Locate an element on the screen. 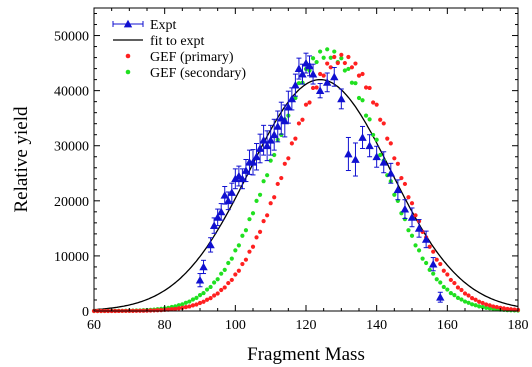 The image size is (532, 367). legend-label: GEF (secondary) is located at coordinates (198, 73).